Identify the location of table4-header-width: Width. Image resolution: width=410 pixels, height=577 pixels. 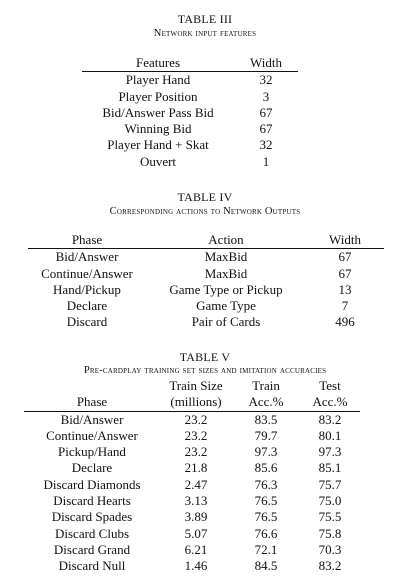
(345, 241).